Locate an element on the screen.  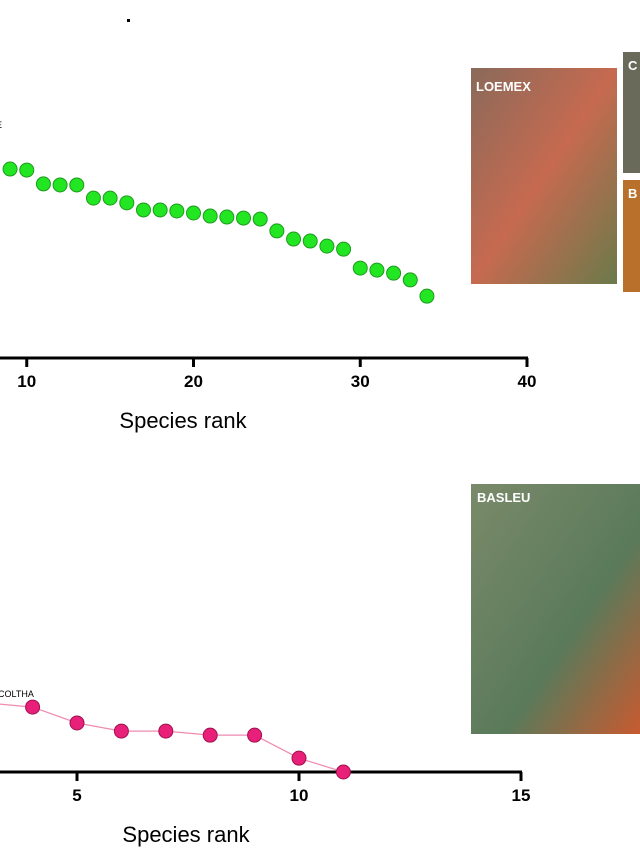
x-tick-label: 40 is located at coordinates (527, 381).